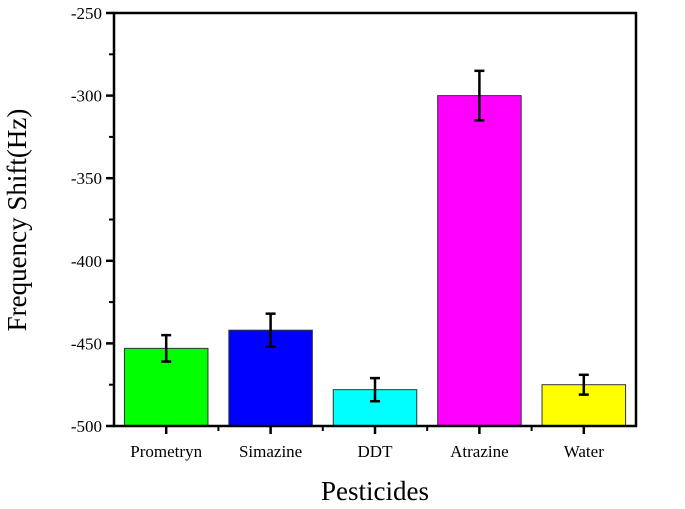  What do you see at coordinates (86, 96) in the screenshot?
I see `y-tick-label: -300` at bounding box center [86, 96].